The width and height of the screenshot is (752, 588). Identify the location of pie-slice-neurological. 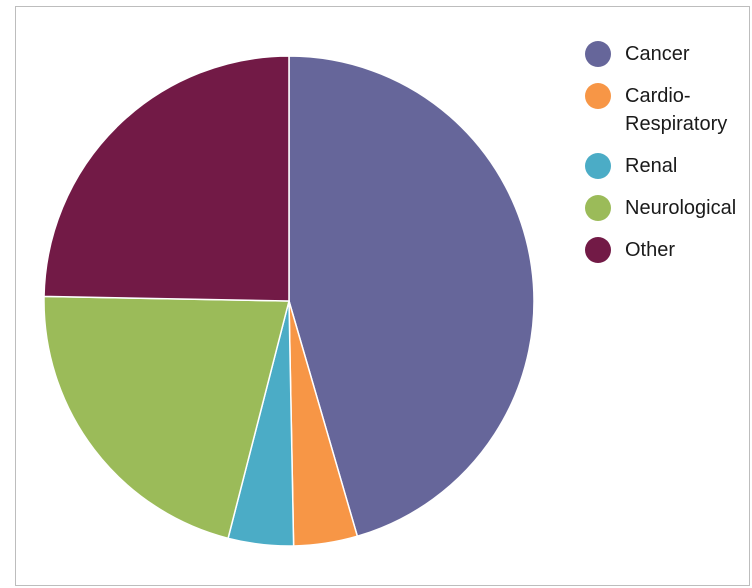
(166, 417).